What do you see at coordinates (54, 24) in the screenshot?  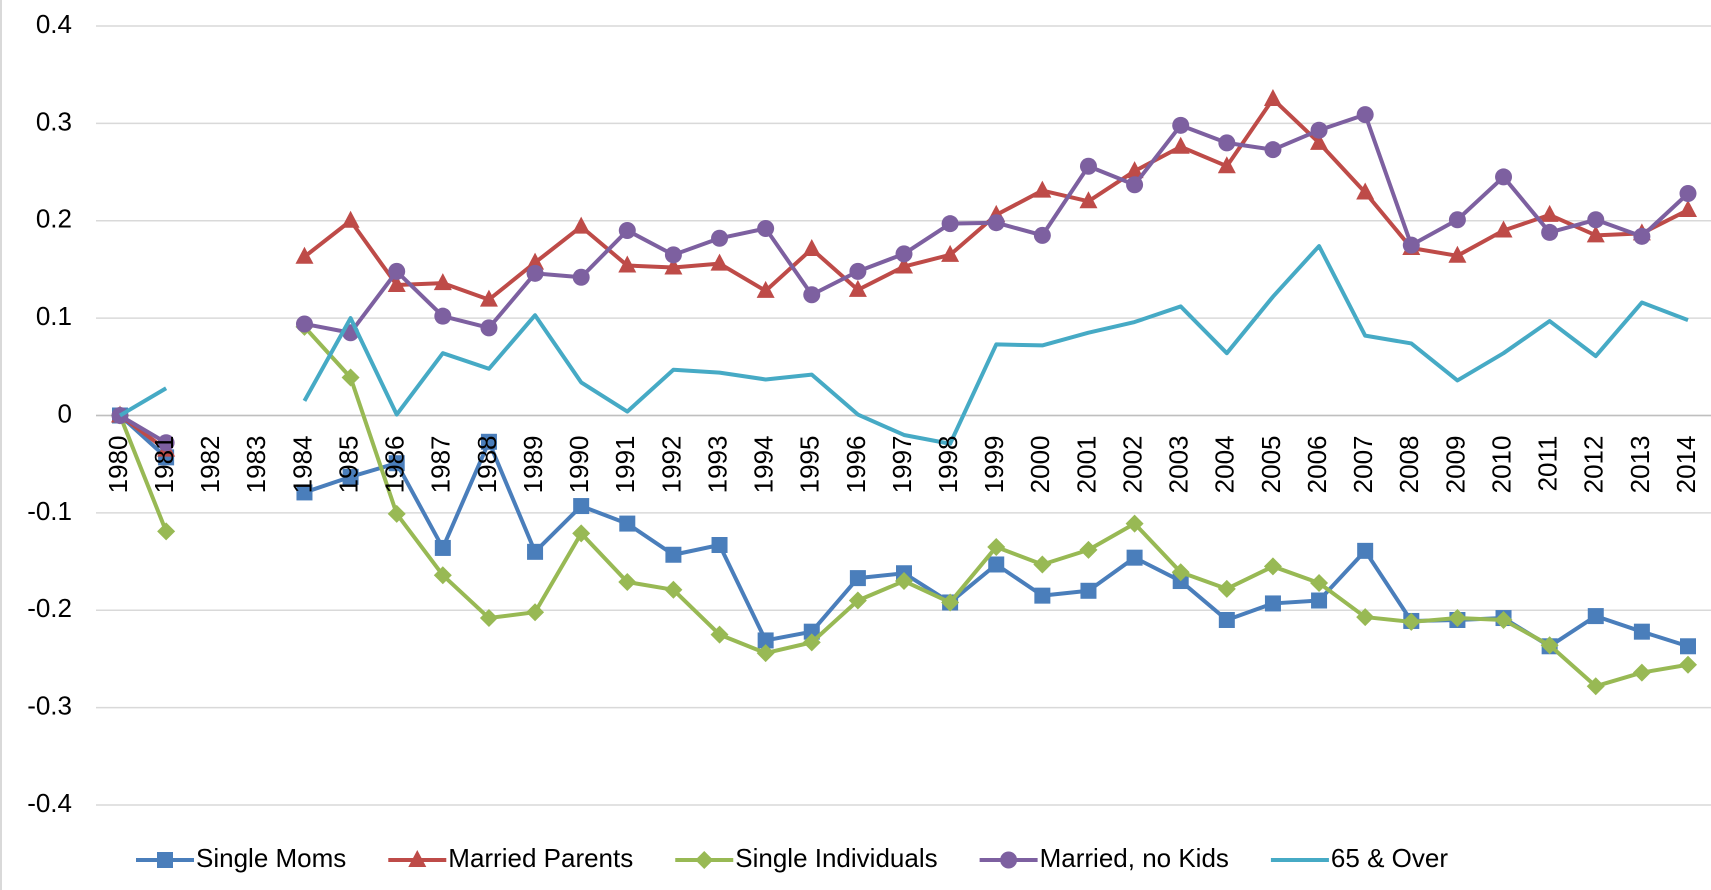 I see `y-tick-label: 0.4` at bounding box center [54, 24].